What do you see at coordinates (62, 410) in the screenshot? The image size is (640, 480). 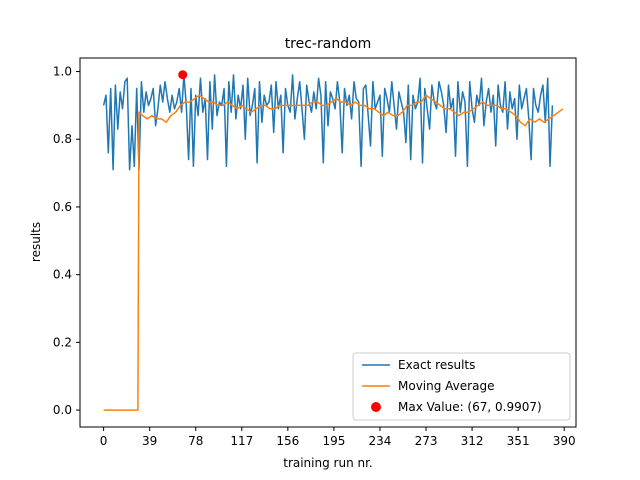 I see `y-tick-label: 0.0` at bounding box center [62, 410].